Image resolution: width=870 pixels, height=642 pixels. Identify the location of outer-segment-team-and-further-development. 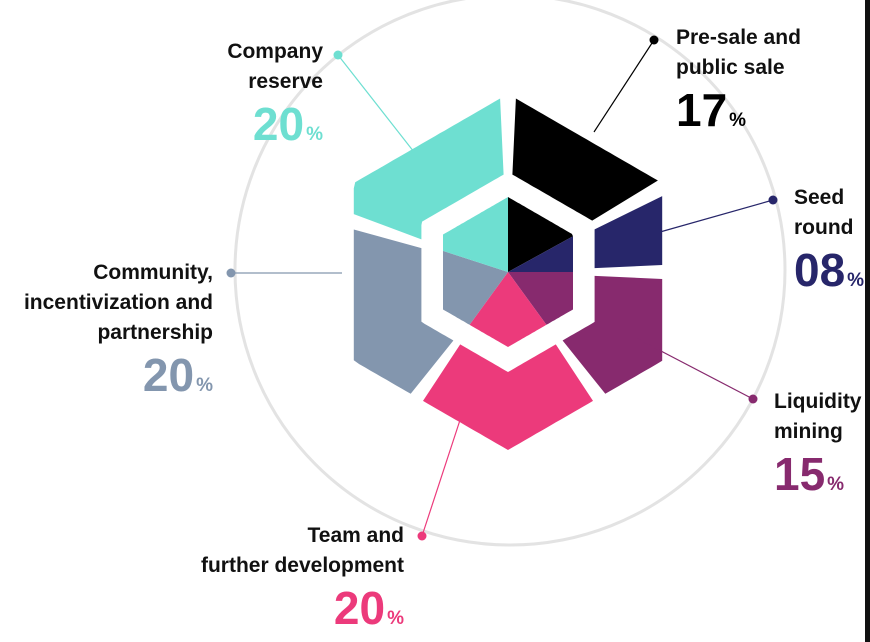
(508, 397).